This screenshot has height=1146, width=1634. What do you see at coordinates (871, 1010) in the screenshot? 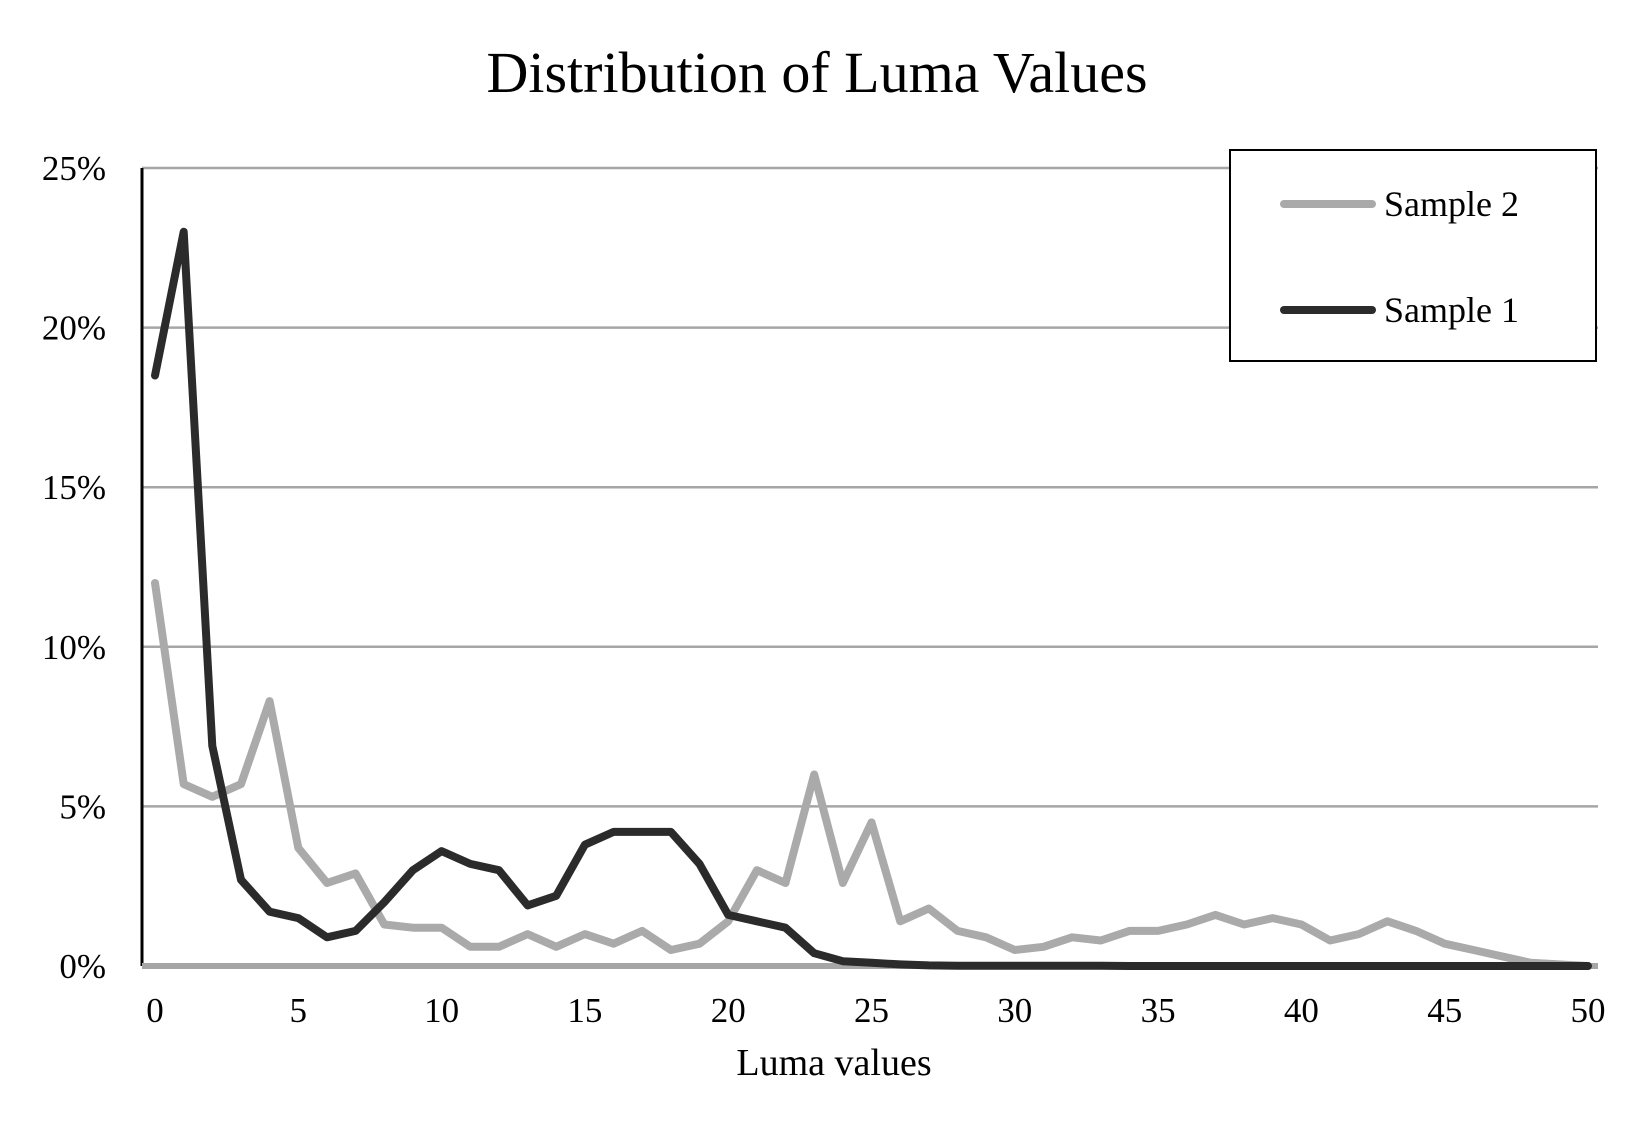
I see `x-tick-label: 25` at bounding box center [871, 1010].